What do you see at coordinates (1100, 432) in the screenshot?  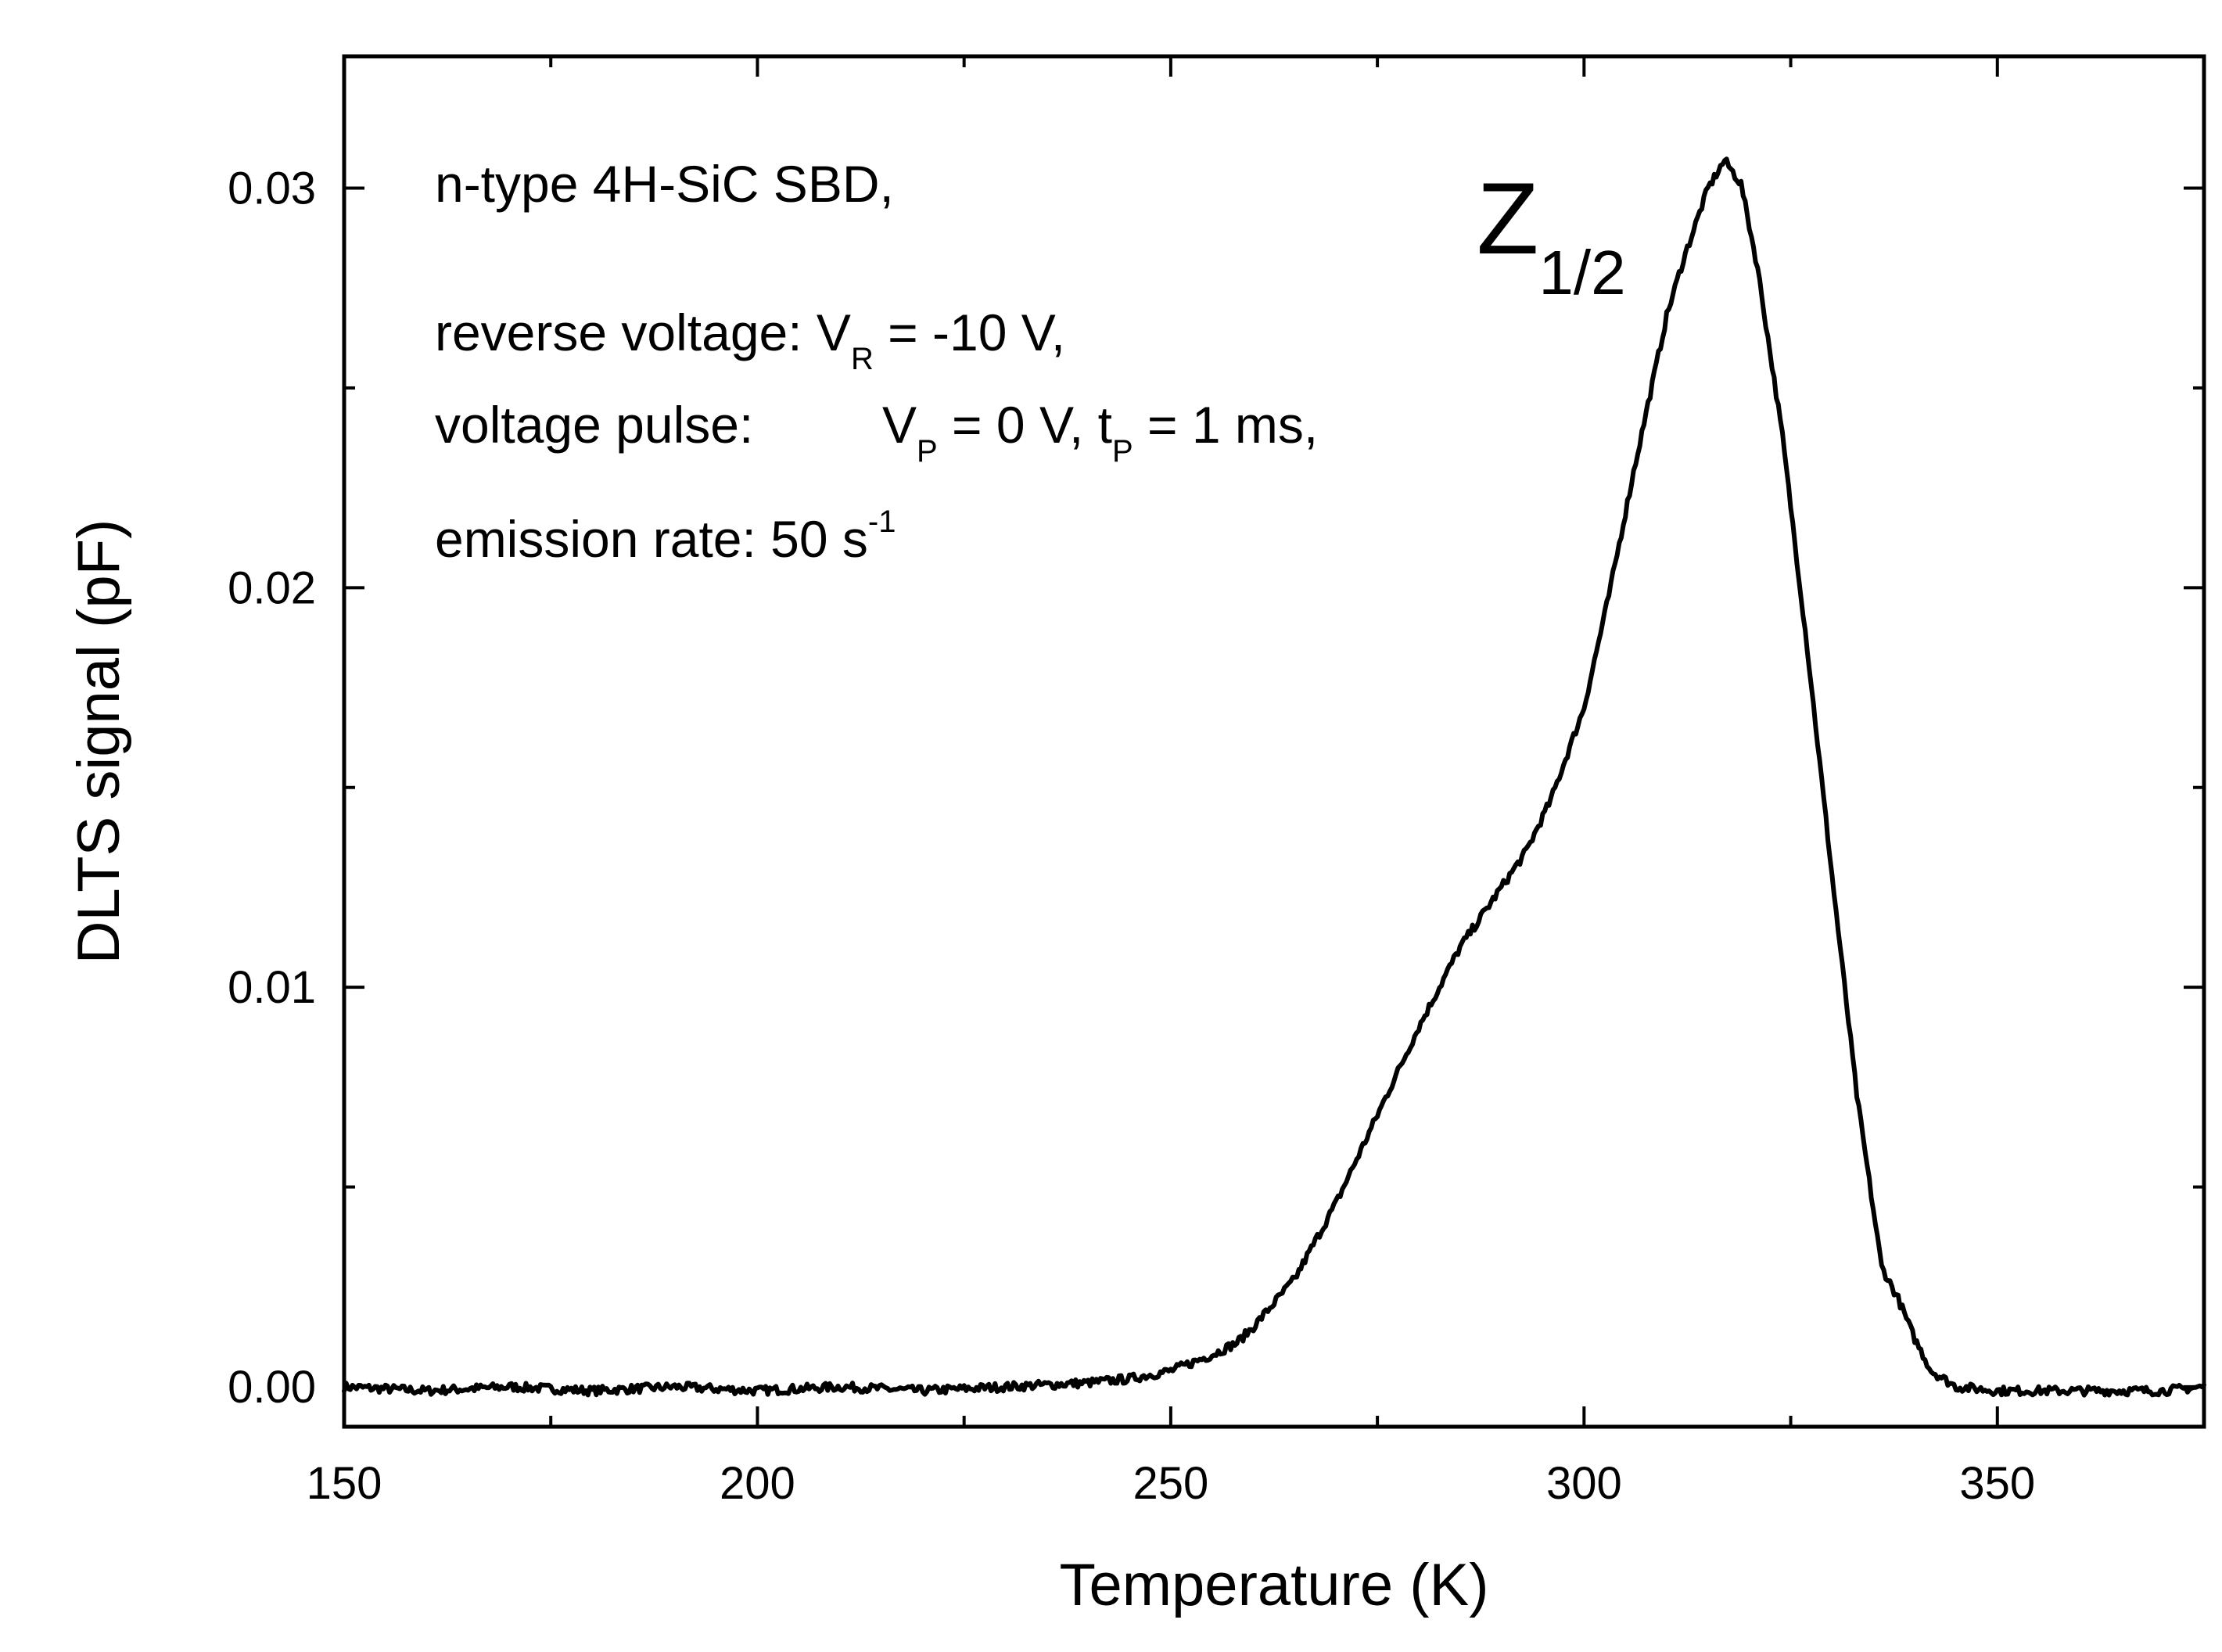 I see `annotation-voltage-pulse-values: VP = 0 V, tP = 1 ms,` at bounding box center [1100, 432].